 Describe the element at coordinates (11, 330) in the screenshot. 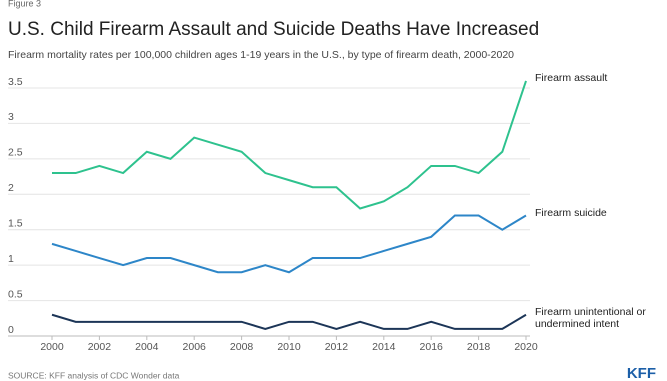

I see `y-tick-label: 0` at that location.